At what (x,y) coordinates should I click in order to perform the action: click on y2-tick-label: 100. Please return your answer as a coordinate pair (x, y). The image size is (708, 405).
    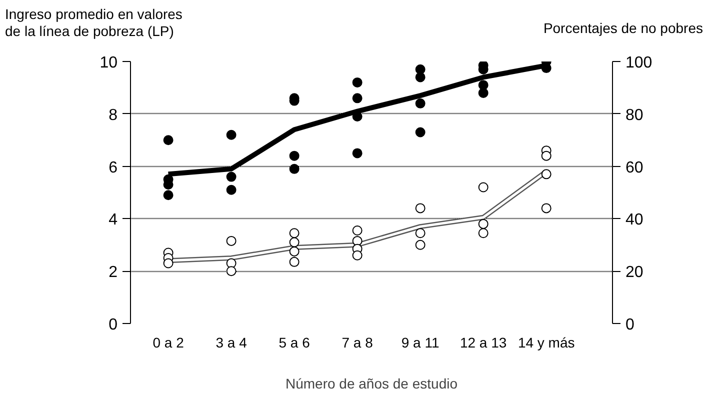
    Looking at the image, I should click on (639, 63).